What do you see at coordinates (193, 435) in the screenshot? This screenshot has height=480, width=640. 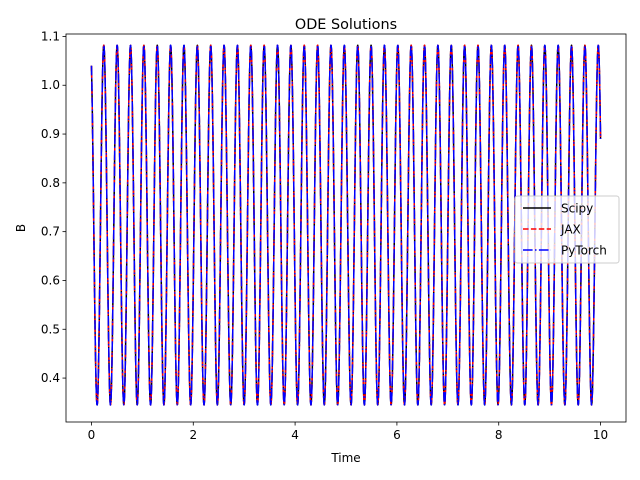 I see `x-tick-label: 2` at bounding box center [193, 435].